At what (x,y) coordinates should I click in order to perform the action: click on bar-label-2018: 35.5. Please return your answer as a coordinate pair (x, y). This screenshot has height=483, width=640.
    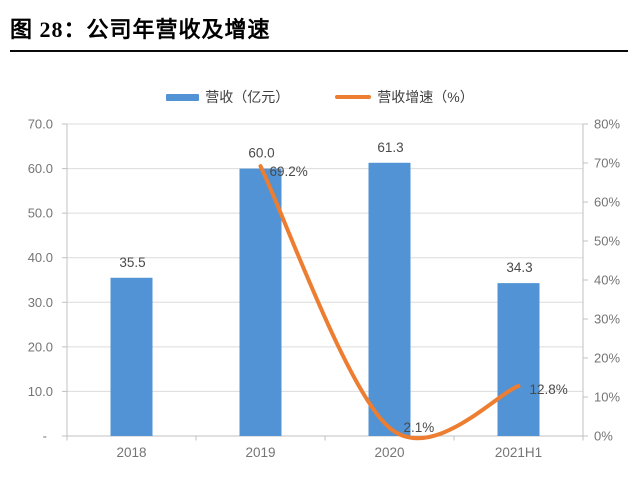
    Looking at the image, I should click on (132, 262).